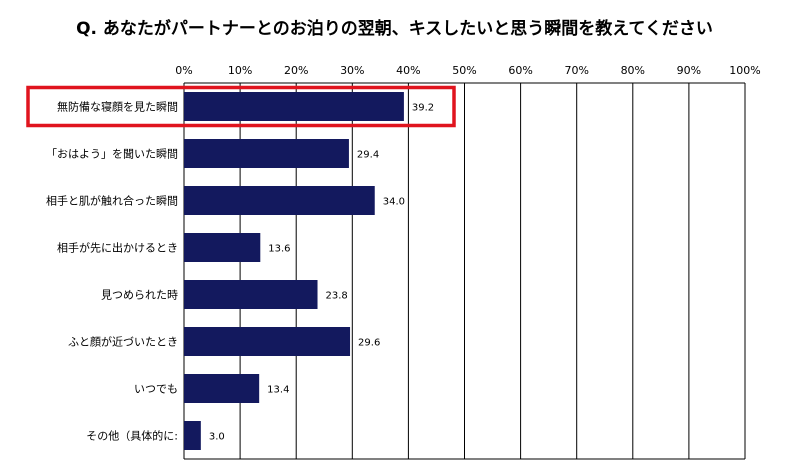 The height and width of the screenshot is (467, 789). I want to click on chart-title: Q. あなたがパートナーとのお泊りの翌朝、キスしたいと思う瞬間を教えてください, so click(394, 29).